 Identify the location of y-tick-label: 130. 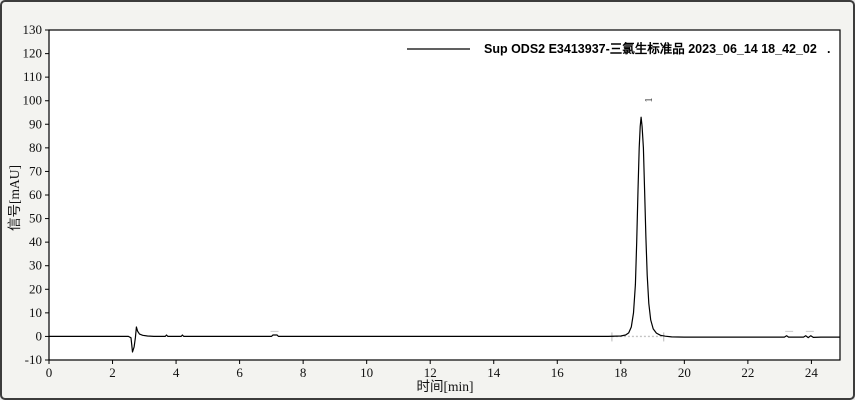
(33, 29).